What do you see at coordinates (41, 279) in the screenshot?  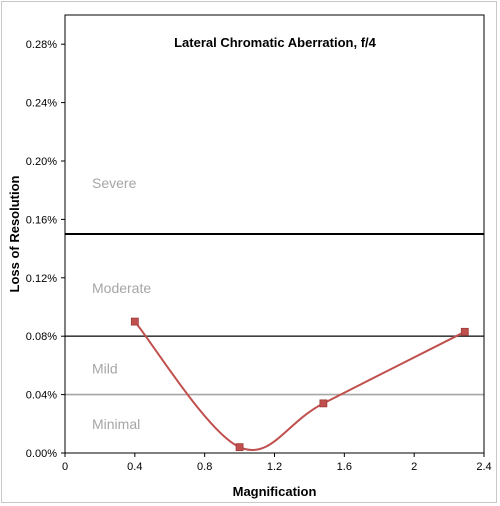 I see `y-tick-label: 0.12%` at bounding box center [41, 279].